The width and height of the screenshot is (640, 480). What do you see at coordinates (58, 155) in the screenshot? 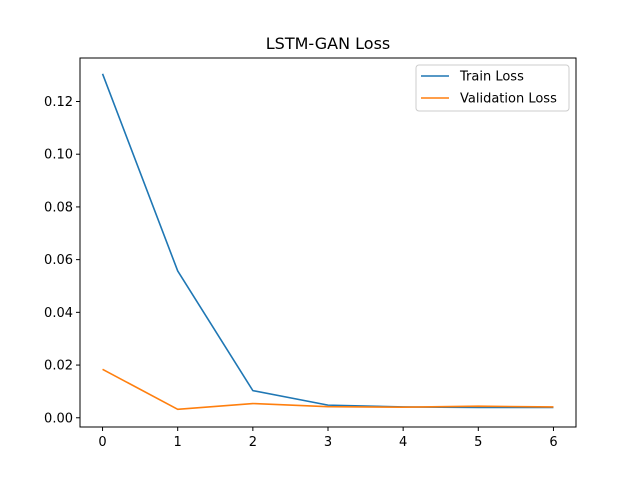
I see `y-tick-label: 0.10` at bounding box center [58, 155].